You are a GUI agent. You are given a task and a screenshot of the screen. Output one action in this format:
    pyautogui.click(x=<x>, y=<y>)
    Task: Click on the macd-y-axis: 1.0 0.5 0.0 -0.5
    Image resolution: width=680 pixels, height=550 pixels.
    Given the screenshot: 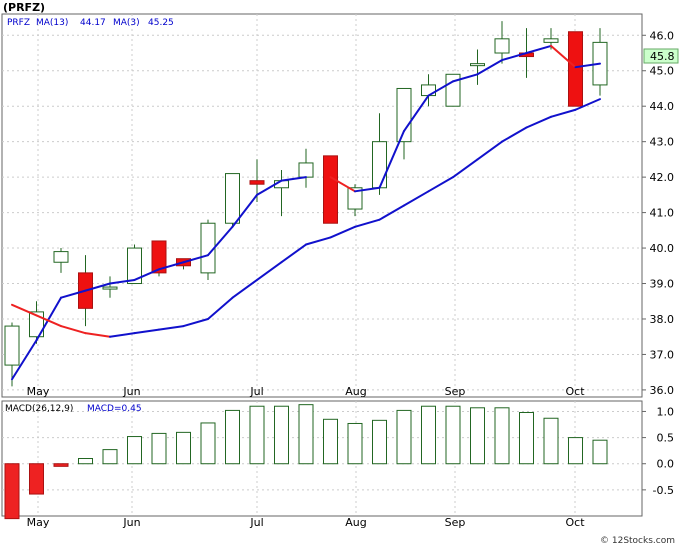 What is the action you would take?
    pyautogui.click(x=658, y=451)
    